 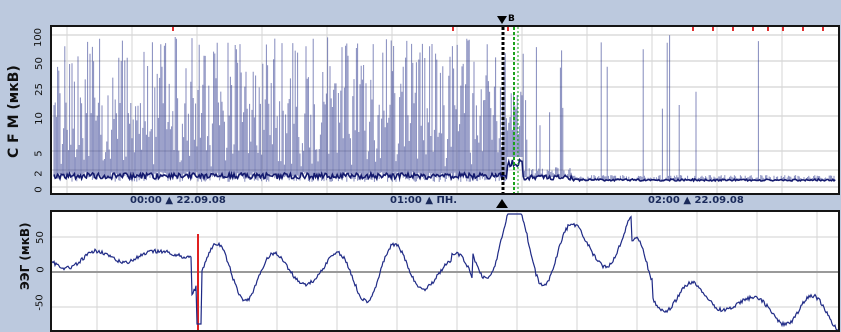 I want to click on cursor-label: B, so click(x=511, y=19).